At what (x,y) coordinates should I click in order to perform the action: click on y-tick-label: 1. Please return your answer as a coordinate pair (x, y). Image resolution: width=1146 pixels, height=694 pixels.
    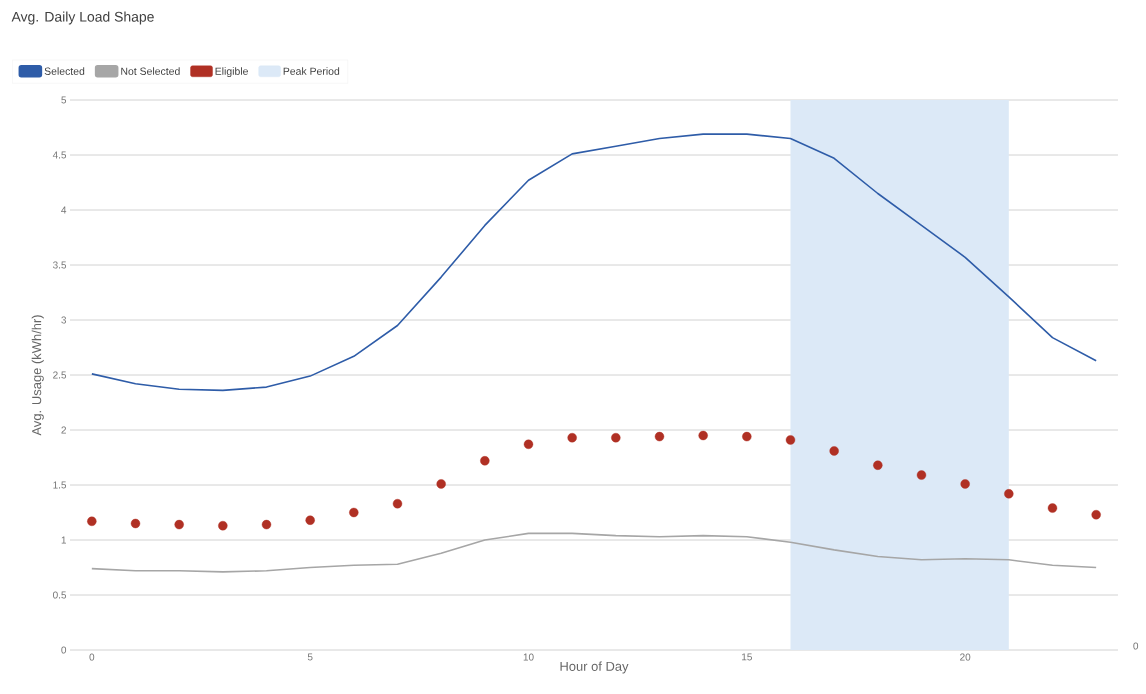
    Looking at the image, I should click on (63, 540).